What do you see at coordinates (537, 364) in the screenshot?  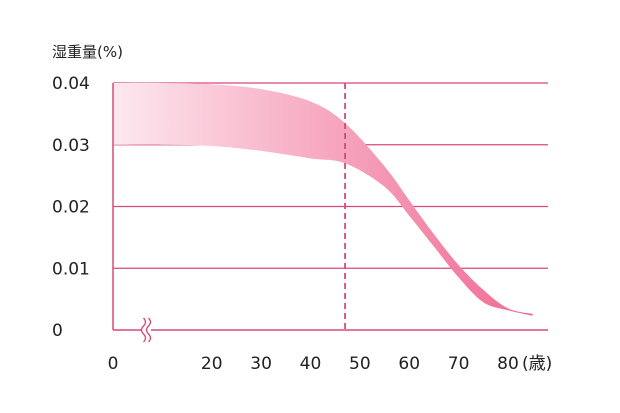 I see `x-axis-unit-label: (歳)` at bounding box center [537, 364].